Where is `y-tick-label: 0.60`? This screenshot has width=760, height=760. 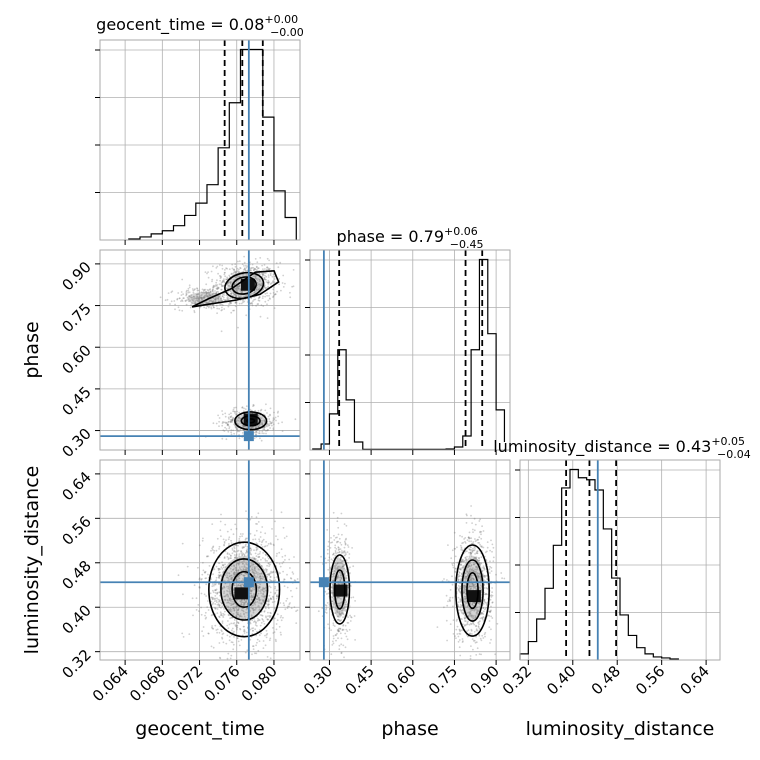 y-tick-label: 0.60 is located at coordinates (76, 359).